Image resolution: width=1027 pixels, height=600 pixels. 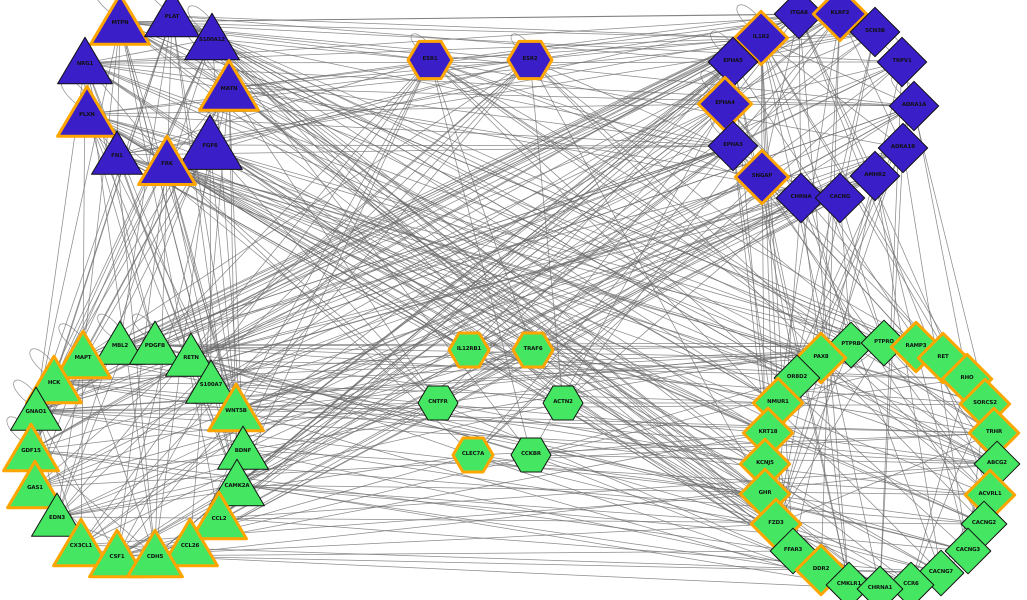 I want to click on graph-node: IL12RB1, so click(x=469, y=350).